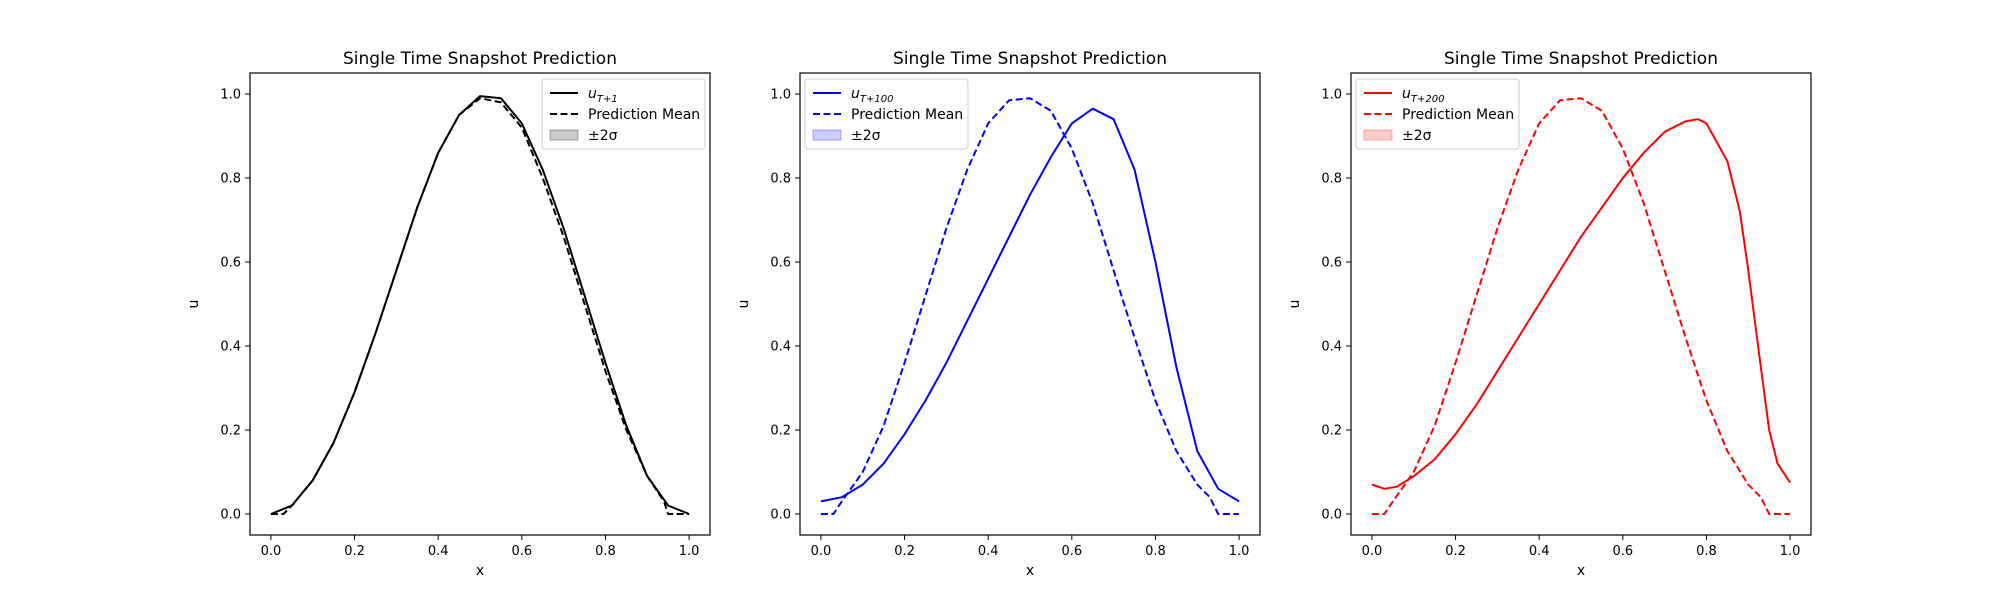 The height and width of the screenshot is (600, 2000). I want to click on legend-entry-label: uT+100, so click(872, 95).